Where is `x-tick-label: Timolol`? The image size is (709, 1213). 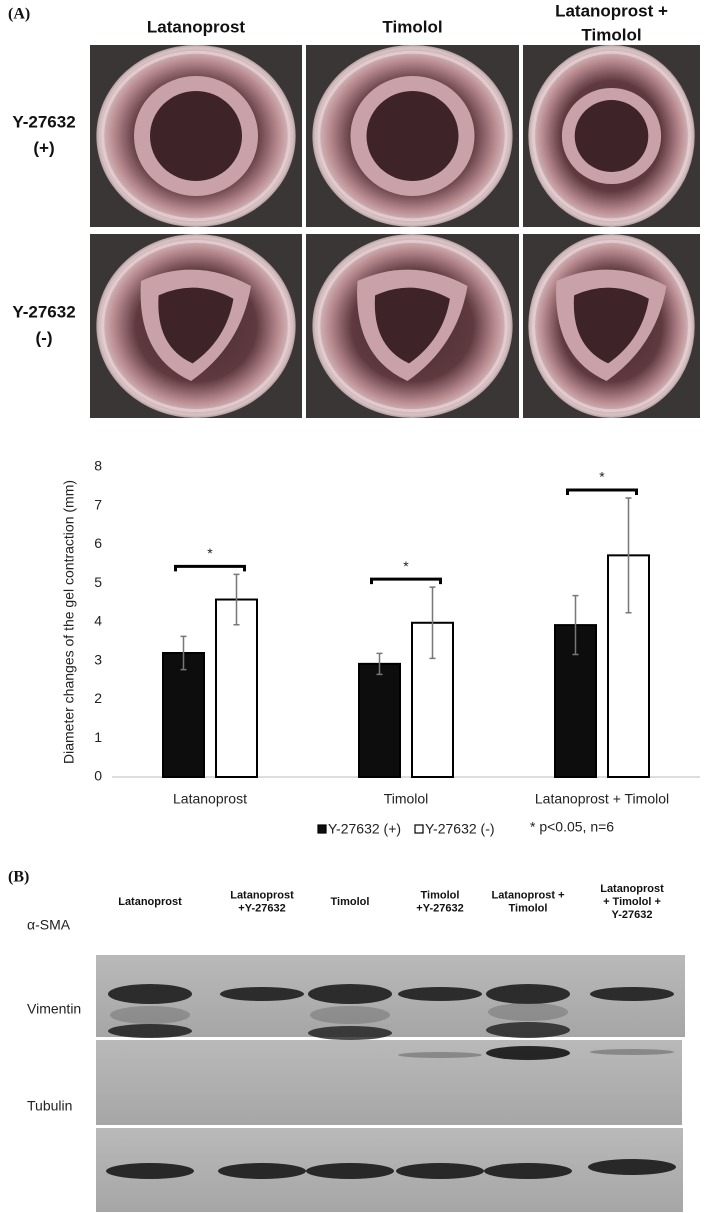
x-tick-label: Timolol is located at coordinates (406, 799).